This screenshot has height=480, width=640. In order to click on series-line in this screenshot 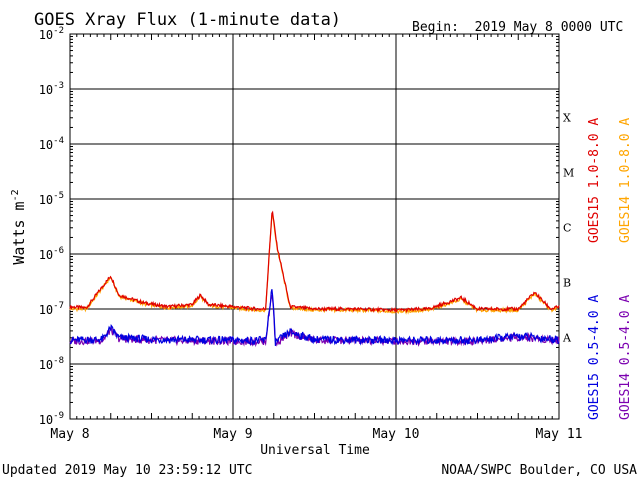, I will do `click(314, 317)`.